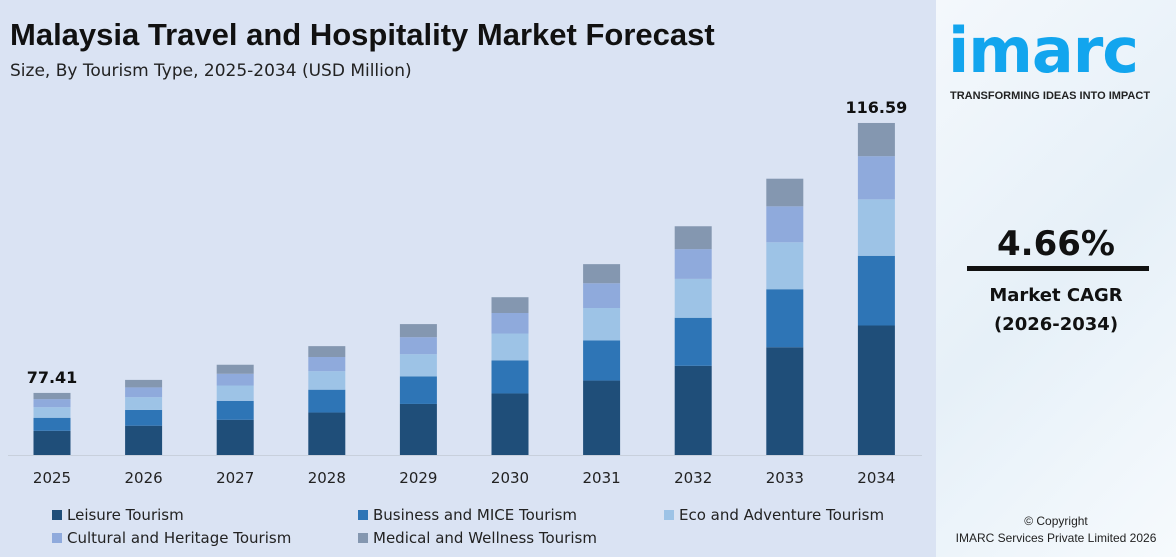 This screenshot has height=557, width=1176. I want to click on legend-label: Medical and Wellness Tourism, so click(485, 538).